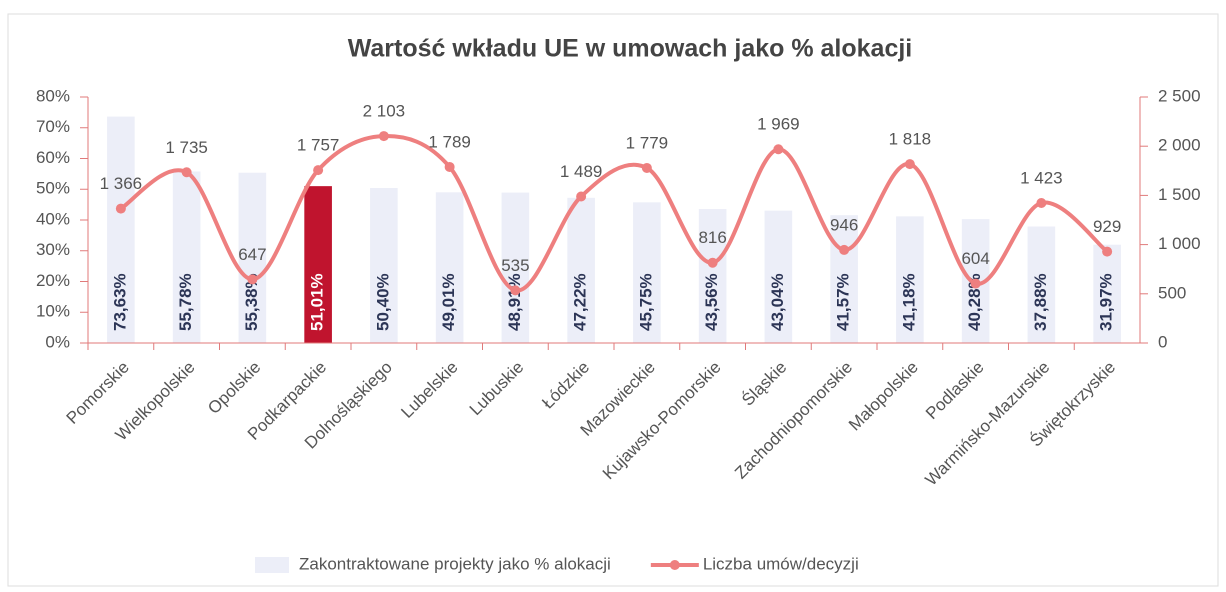  What do you see at coordinates (53, 311) in the screenshot?
I see `y-tick-label: 10%` at bounding box center [53, 311].